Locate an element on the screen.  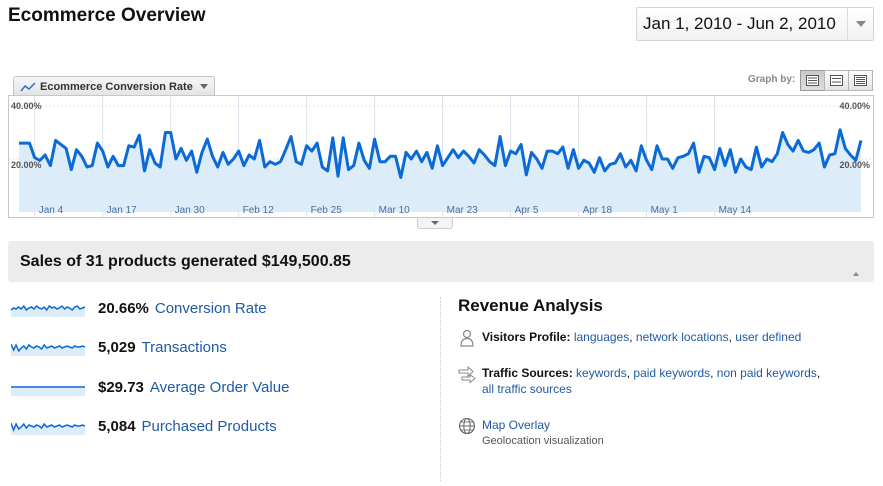
link-languages: languages is located at coordinates (601, 337).